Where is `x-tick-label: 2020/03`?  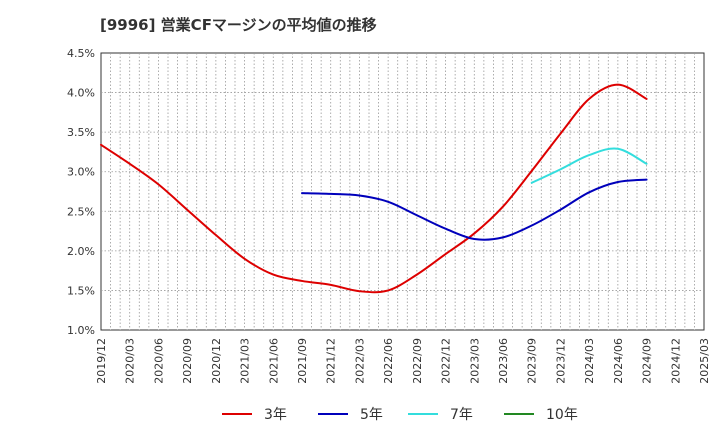 x-tick-label: 2020/03 is located at coordinates (130, 361).